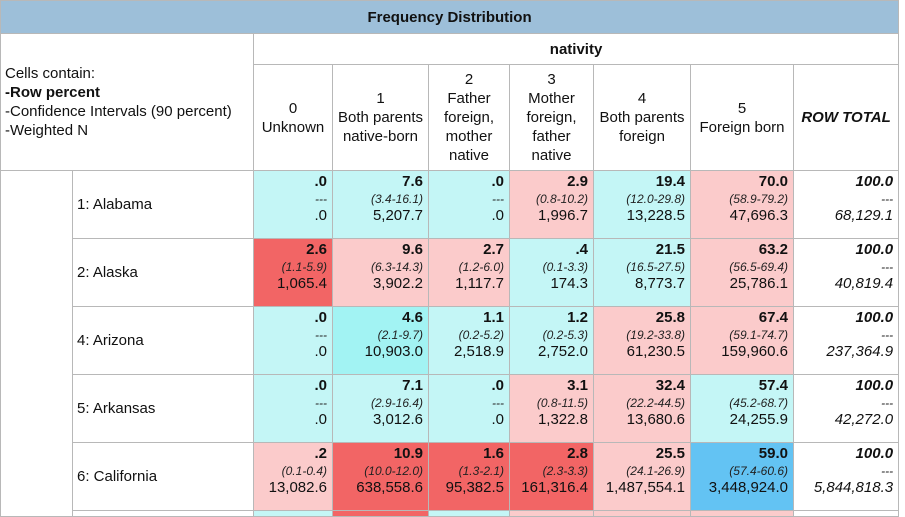 The image size is (905, 517). Describe the element at coordinates (742, 340) in the screenshot. I see `data-cell: 67.4 (59.1-74.7) 159,960.6` at that location.